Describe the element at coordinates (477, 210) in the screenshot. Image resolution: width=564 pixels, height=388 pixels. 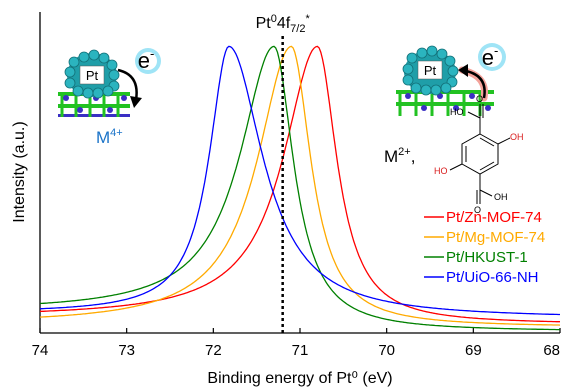
I see `linker-o-bottom: O` at that location.